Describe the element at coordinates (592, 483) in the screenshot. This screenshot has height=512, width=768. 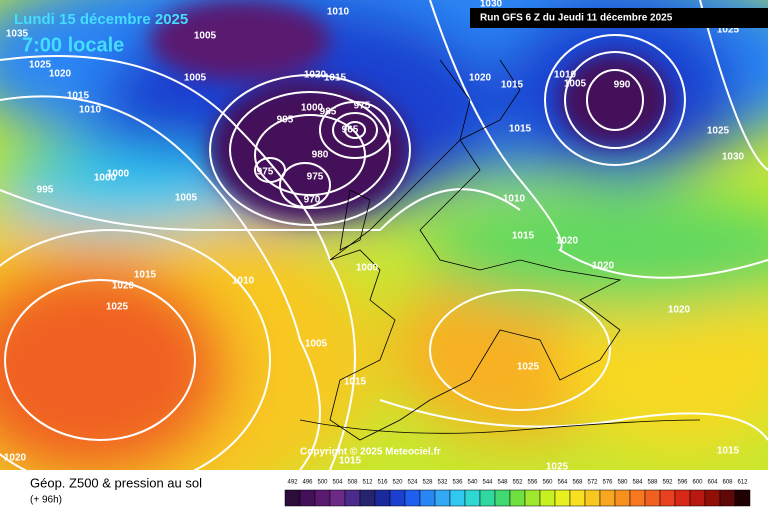
I see `legend-label: 572` at that location.